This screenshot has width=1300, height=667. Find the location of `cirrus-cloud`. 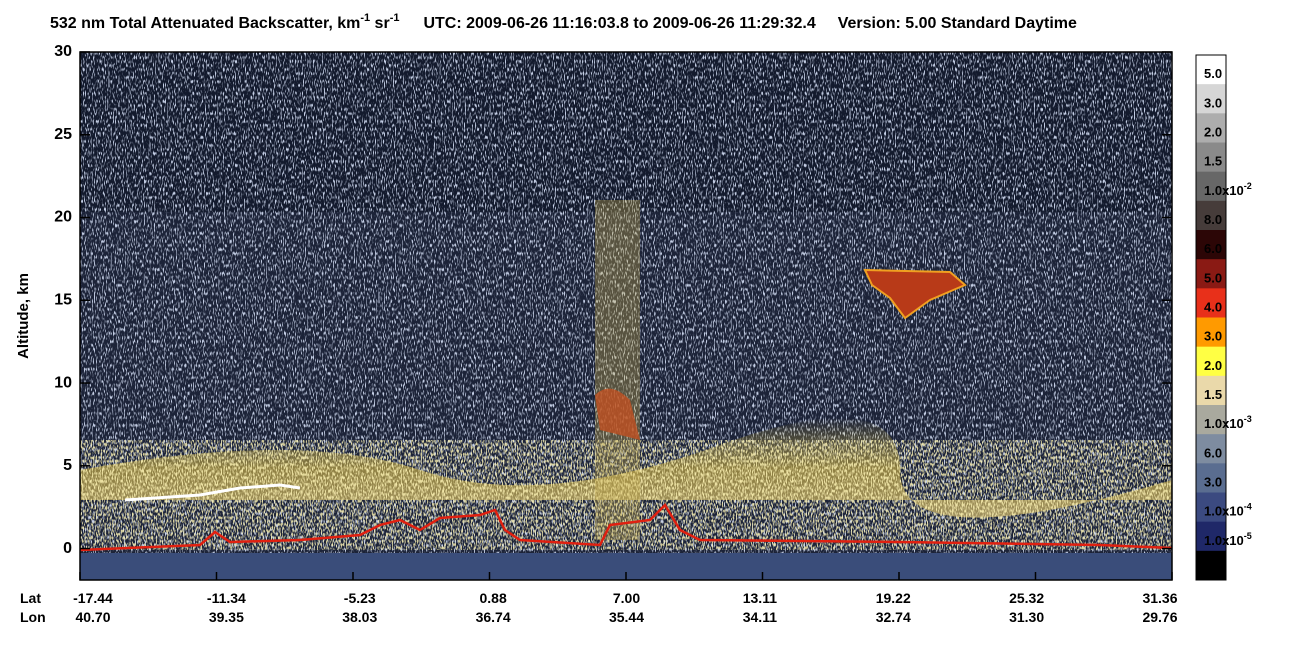

cirrus-cloud is located at coordinates (915, 294).